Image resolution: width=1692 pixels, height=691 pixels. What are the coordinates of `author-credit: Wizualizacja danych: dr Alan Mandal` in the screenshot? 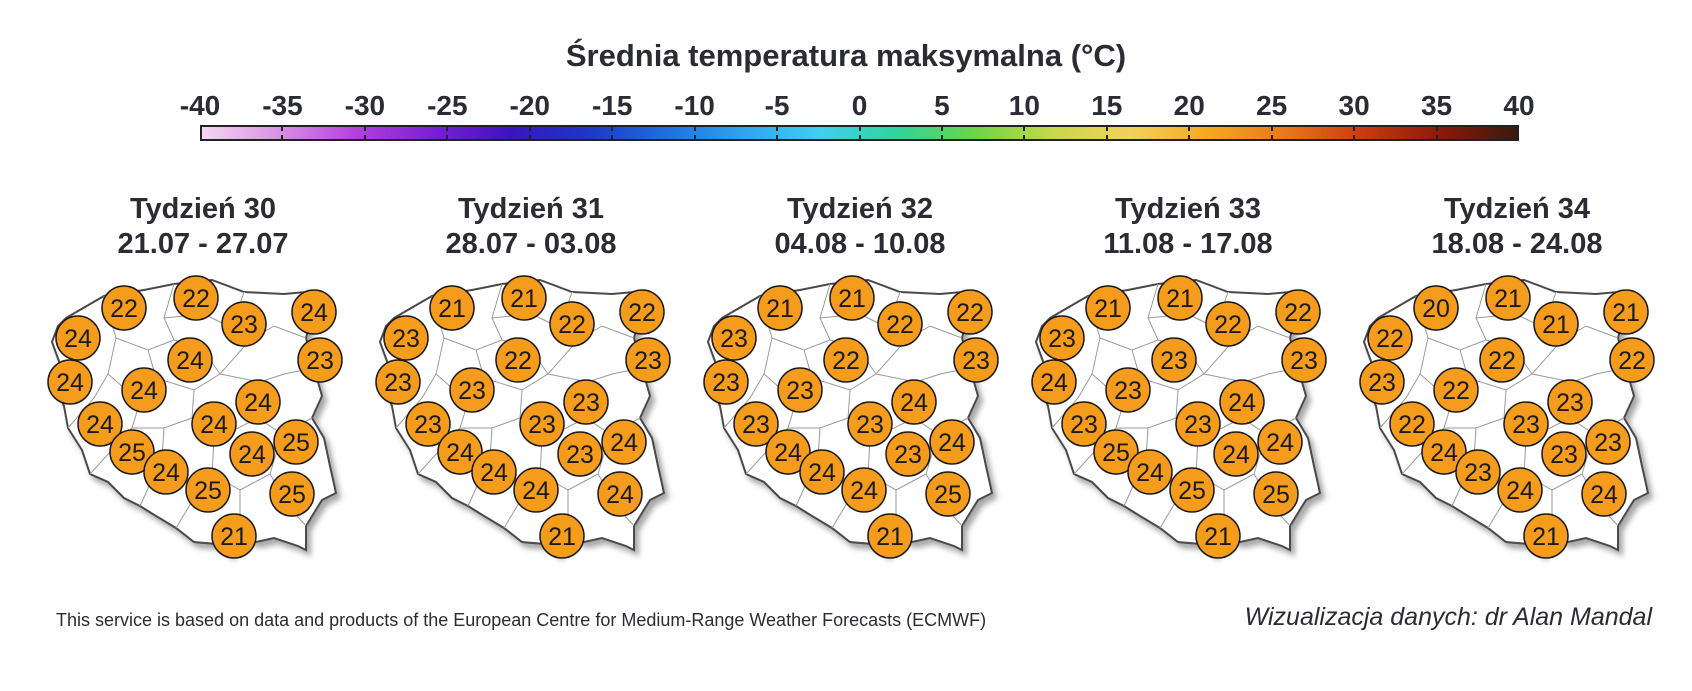 It's located at (1448, 617).